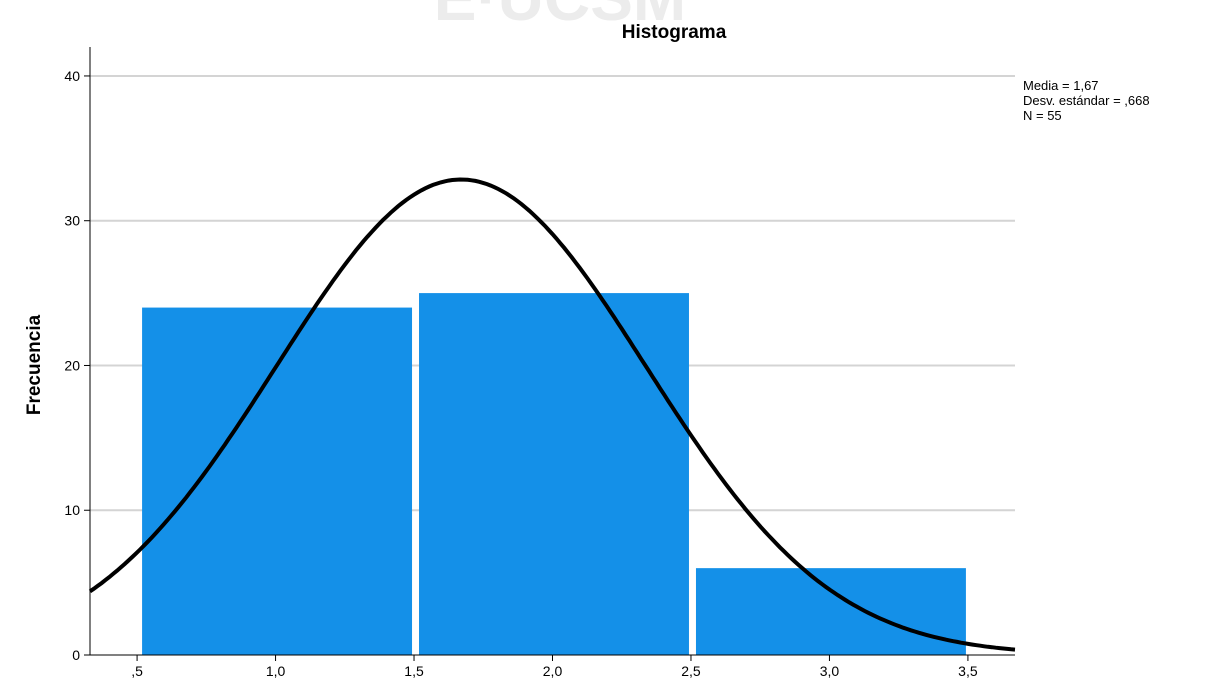 Image resolution: width=1213 pixels, height=680 pixels. What do you see at coordinates (72, 76) in the screenshot?
I see `y-tick-label: 40` at bounding box center [72, 76].